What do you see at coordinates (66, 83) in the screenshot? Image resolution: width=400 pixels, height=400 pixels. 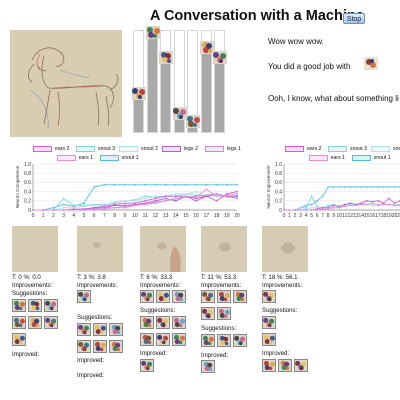 I see `dog-drawing-canvas` at bounding box center [66, 83].